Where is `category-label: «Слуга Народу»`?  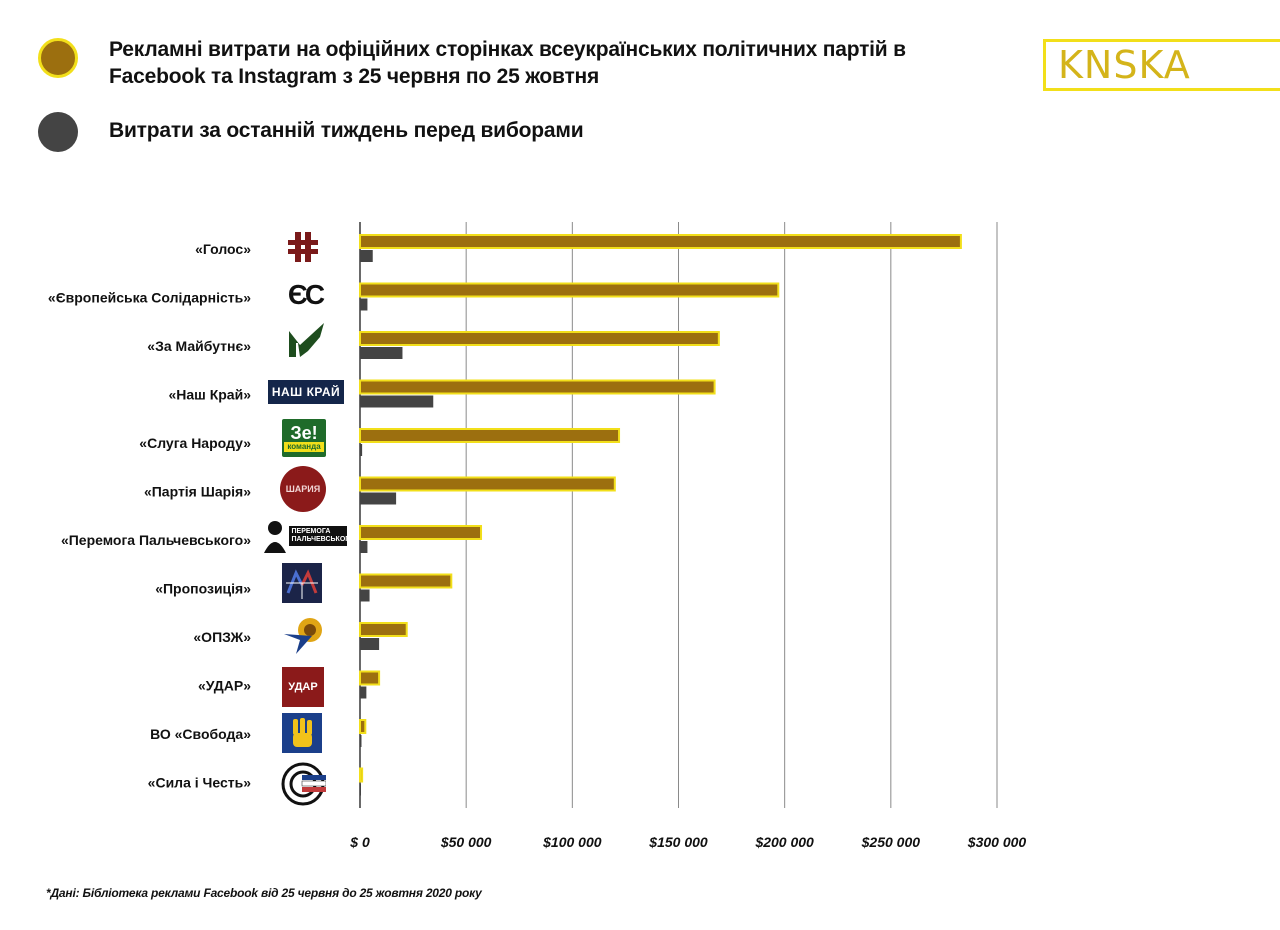 category-label: «Слуга Народу» is located at coordinates (195, 443).